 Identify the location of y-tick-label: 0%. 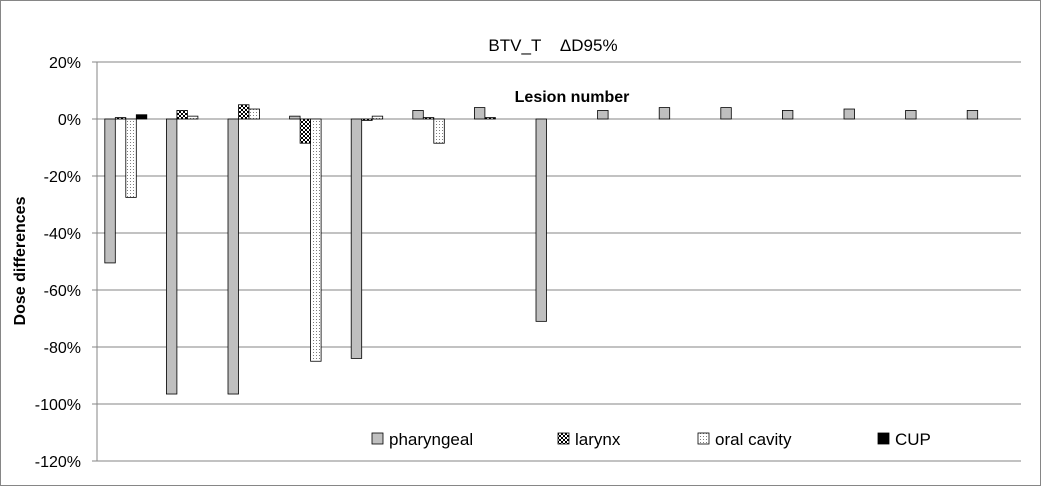
(69, 120).